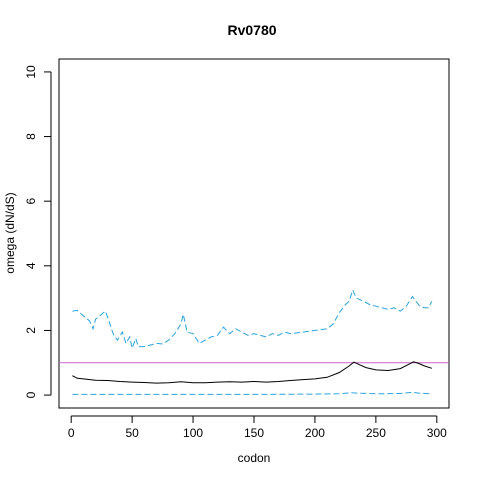  Describe the element at coordinates (376, 433) in the screenshot. I see `x-tick-label: 250` at that location.